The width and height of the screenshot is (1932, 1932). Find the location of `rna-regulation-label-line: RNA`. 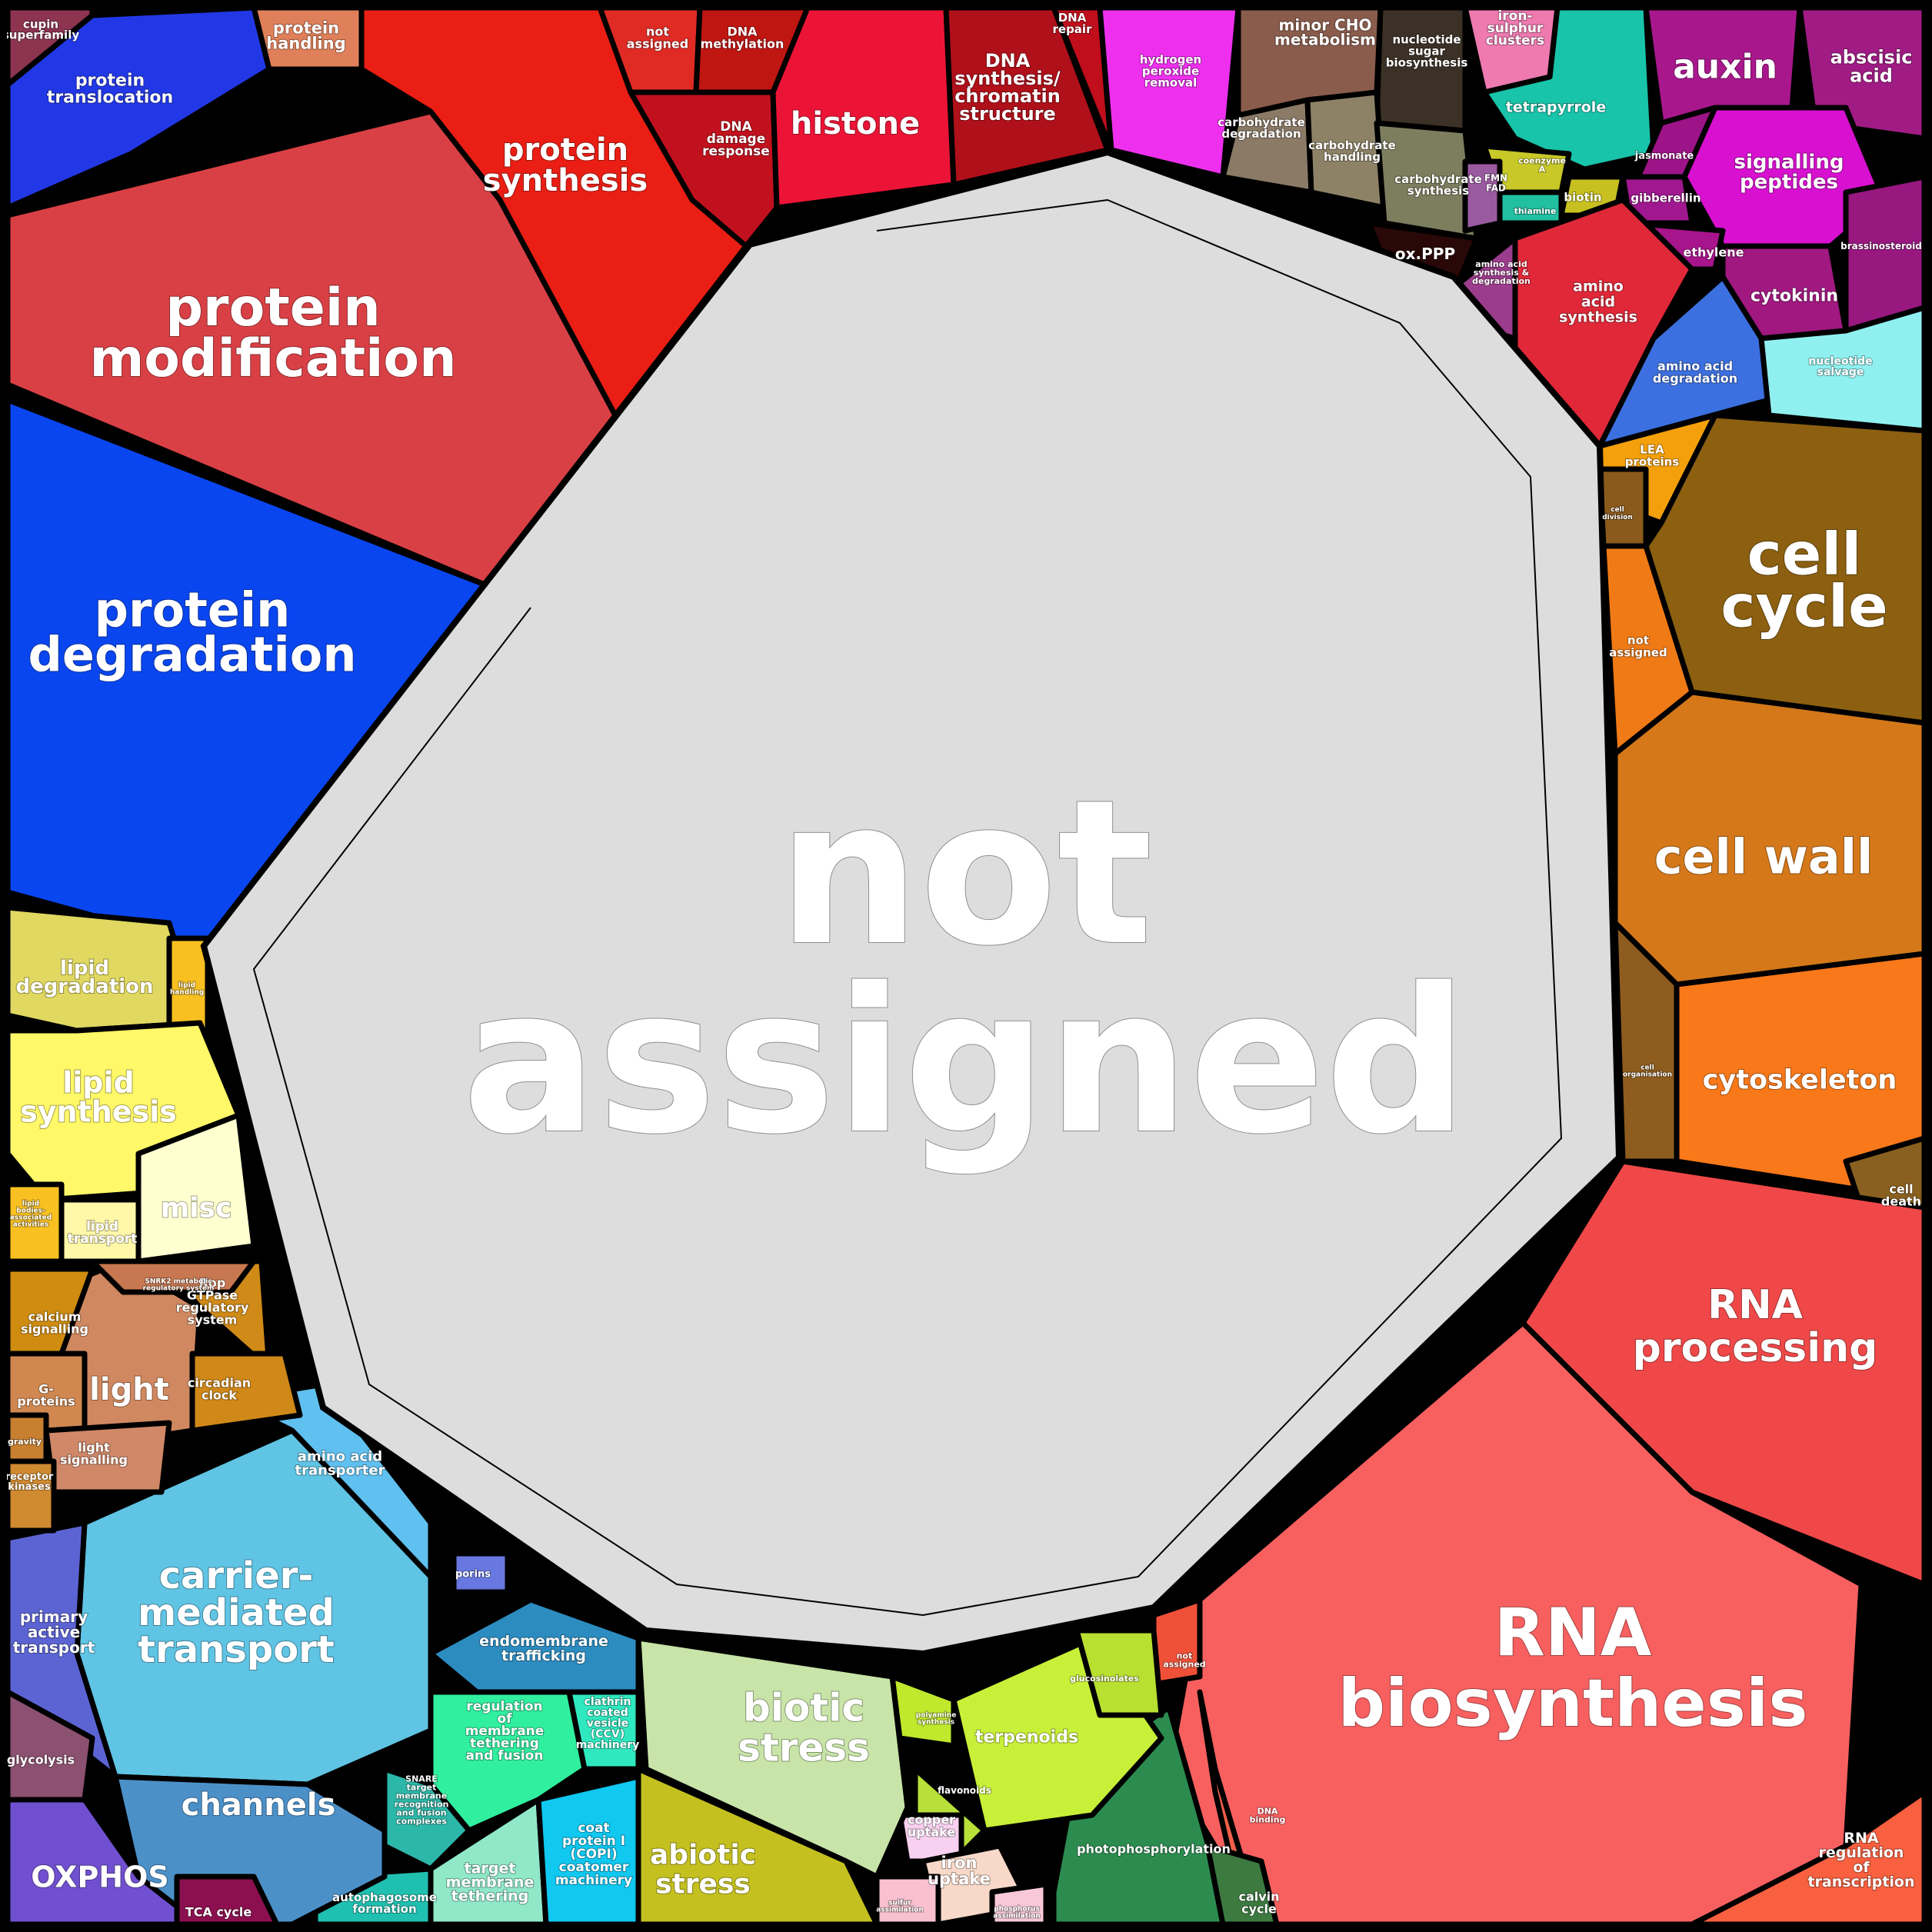

rna-regulation-label-line: RNA is located at coordinates (1861, 1838).